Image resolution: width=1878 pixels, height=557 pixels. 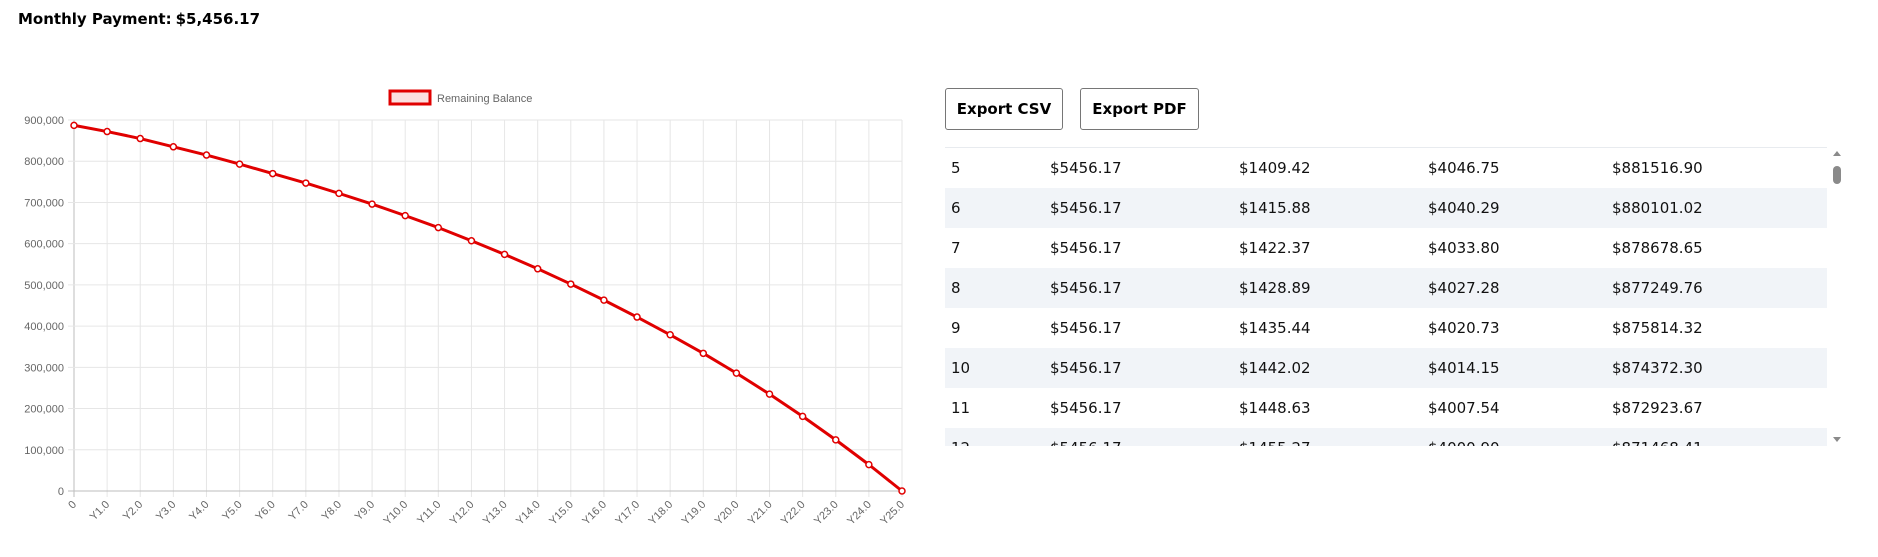 I want to click on x-tick-label: Y24.0, so click(x=859, y=513).